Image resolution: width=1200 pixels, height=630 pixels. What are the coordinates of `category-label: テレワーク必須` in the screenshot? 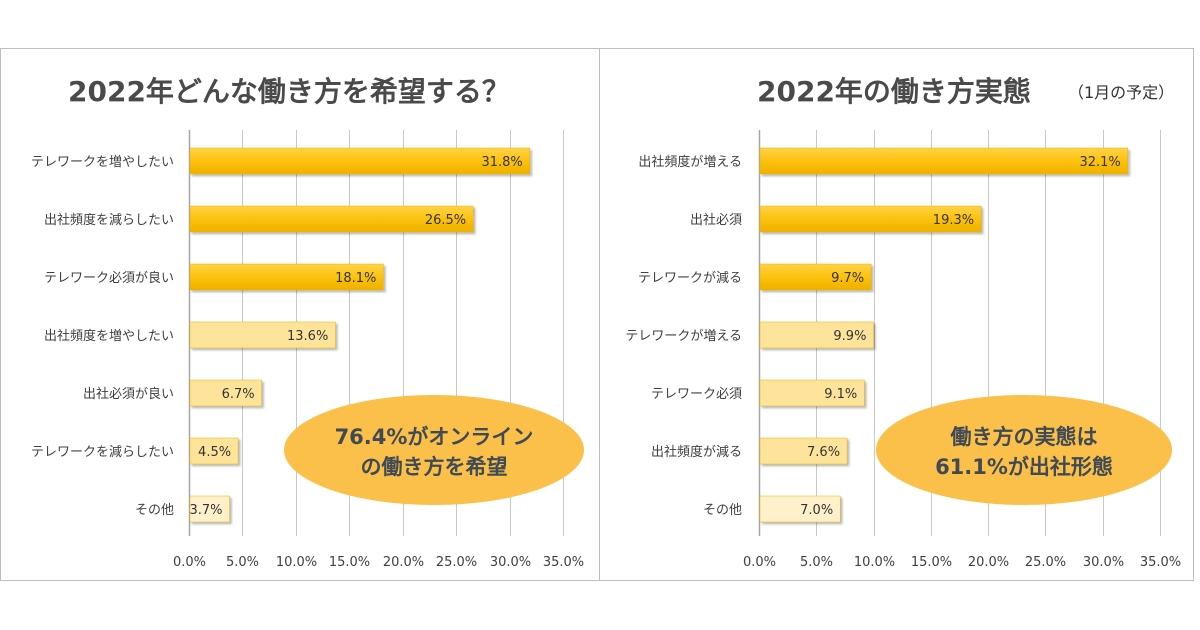 It's located at (696, 394).